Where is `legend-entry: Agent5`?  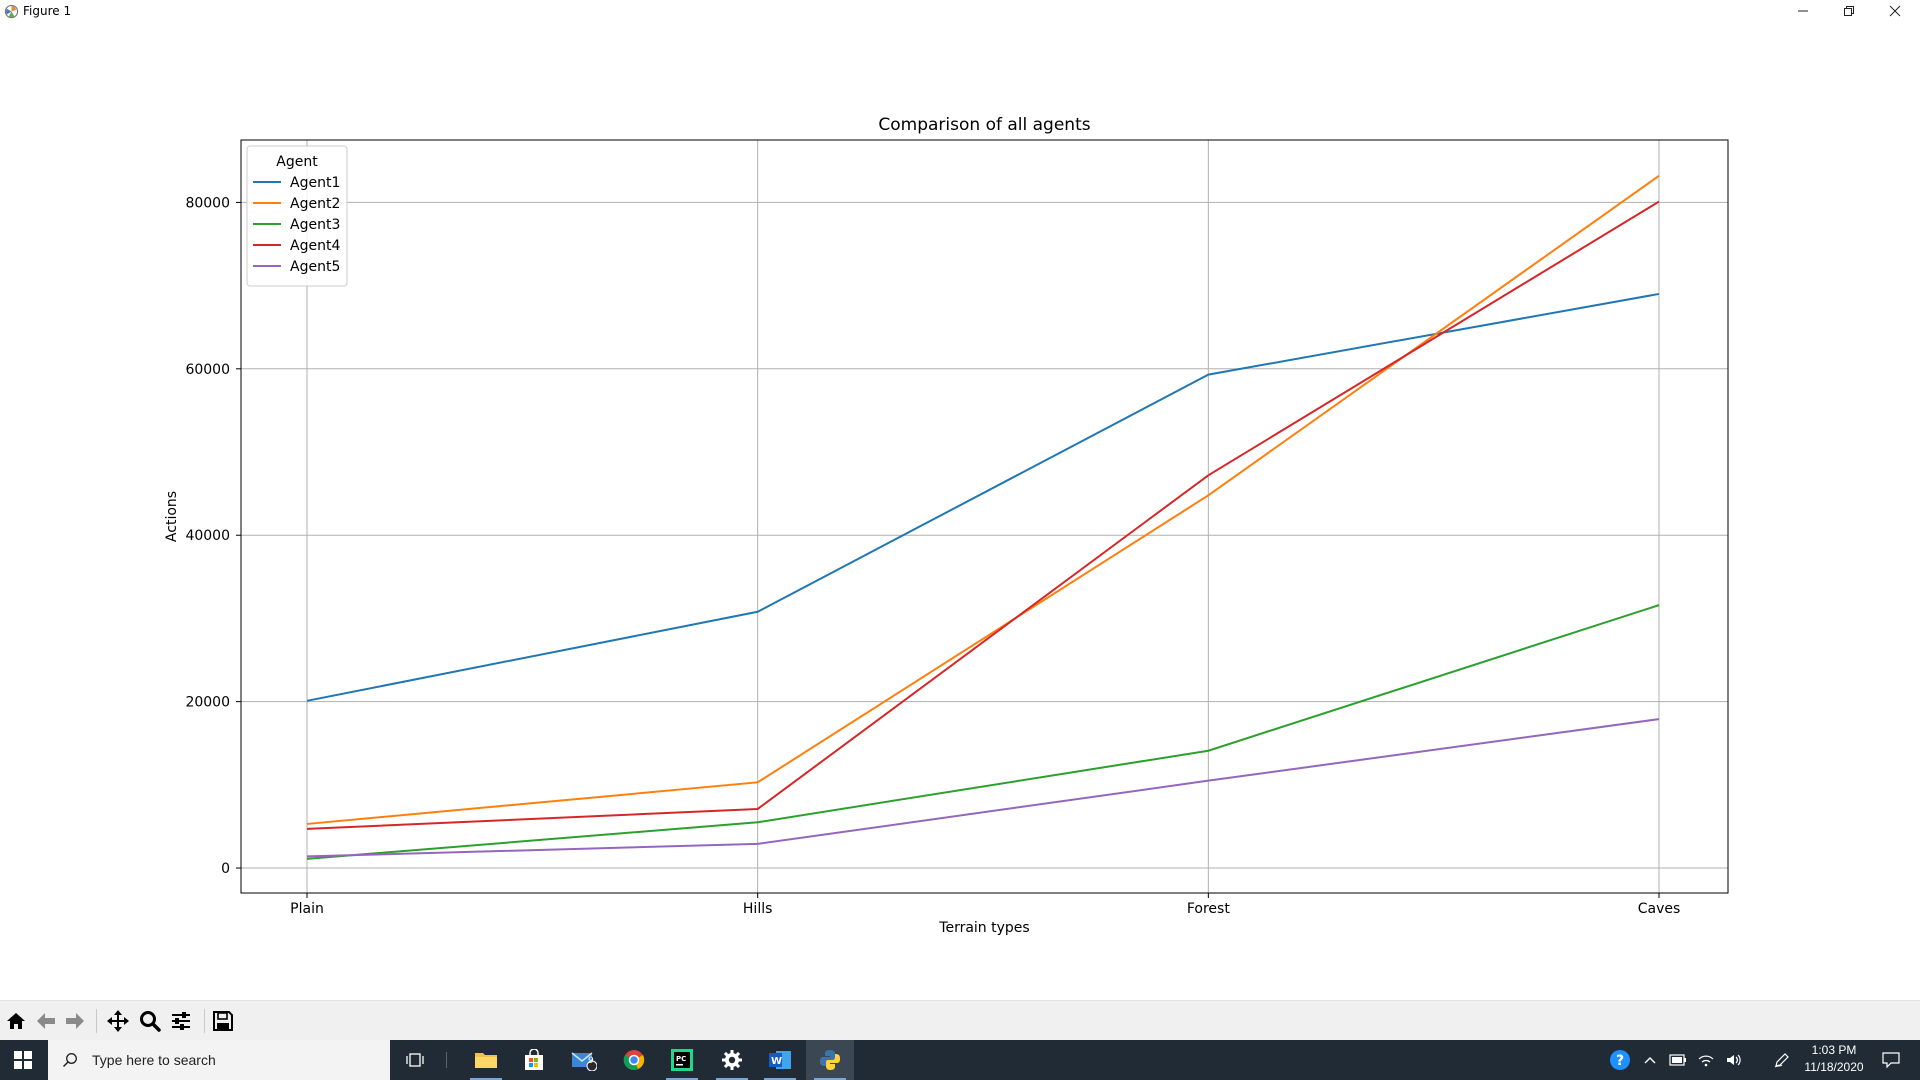 legend-entry: Agent5 is located at coordinates (315, 267).